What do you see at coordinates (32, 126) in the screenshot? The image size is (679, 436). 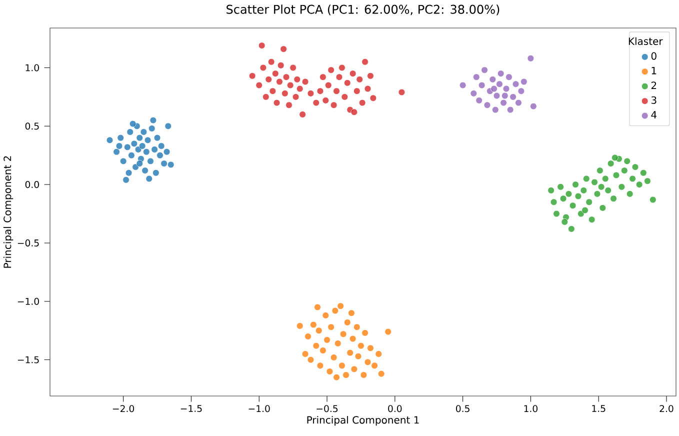 I see `y-tick-label: 0.5` at bounding box center [32, 126].